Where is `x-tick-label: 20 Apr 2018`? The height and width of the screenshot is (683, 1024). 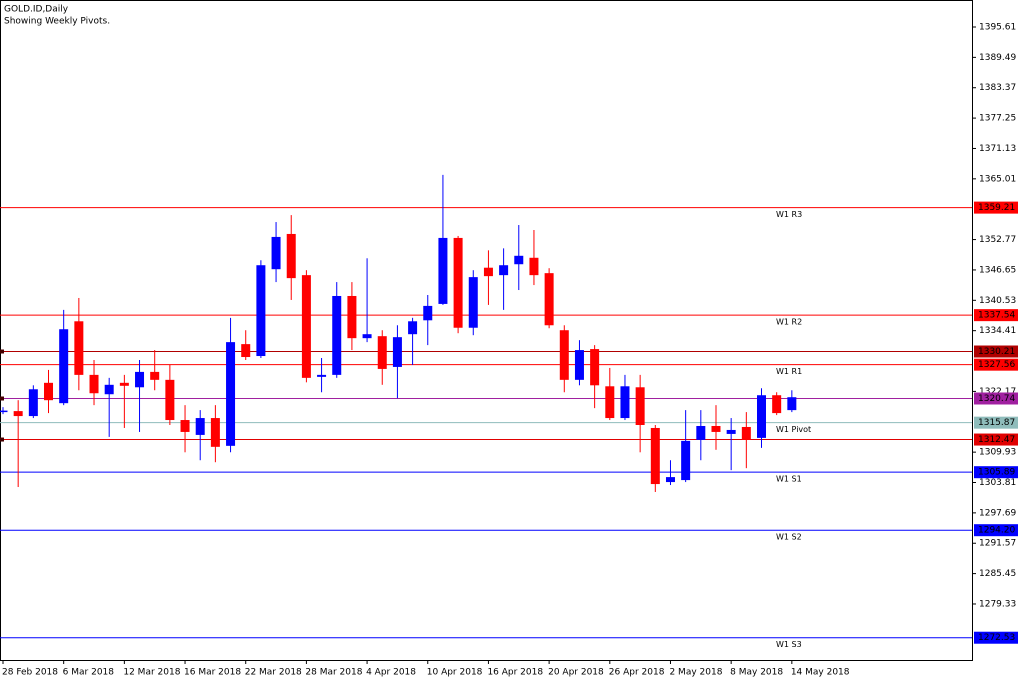
x-tick-label: 20 Apr 2018 is located at coordinates (576, 673).